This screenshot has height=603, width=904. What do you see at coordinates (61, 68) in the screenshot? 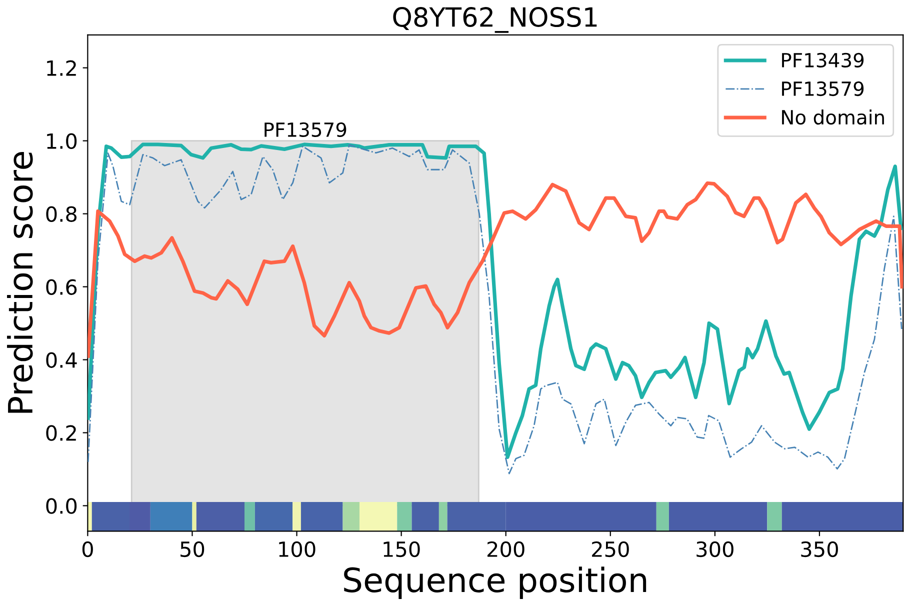
I see `y-tick-label: 1.2` at bounding box center [61, 68].